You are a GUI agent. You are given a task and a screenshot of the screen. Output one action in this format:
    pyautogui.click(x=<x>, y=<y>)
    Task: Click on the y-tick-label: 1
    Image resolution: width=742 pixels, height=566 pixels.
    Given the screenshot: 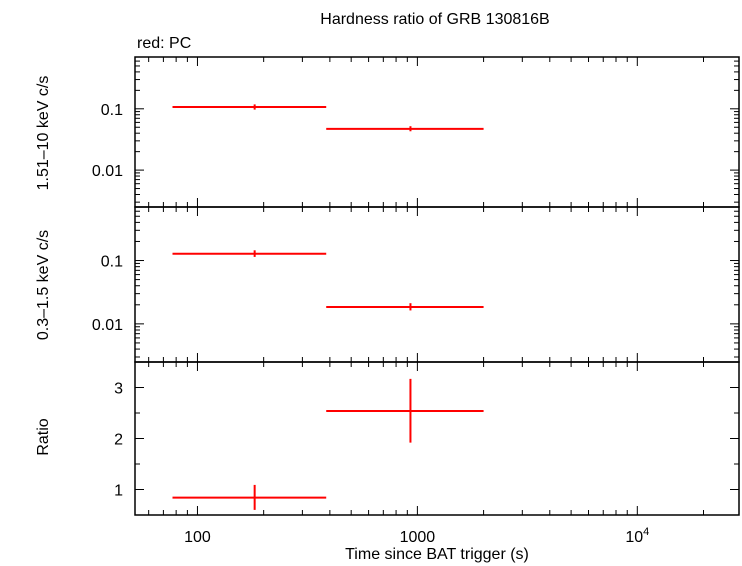 What is the action you would take?
    pyautogui.click(x=118, y=491)
    